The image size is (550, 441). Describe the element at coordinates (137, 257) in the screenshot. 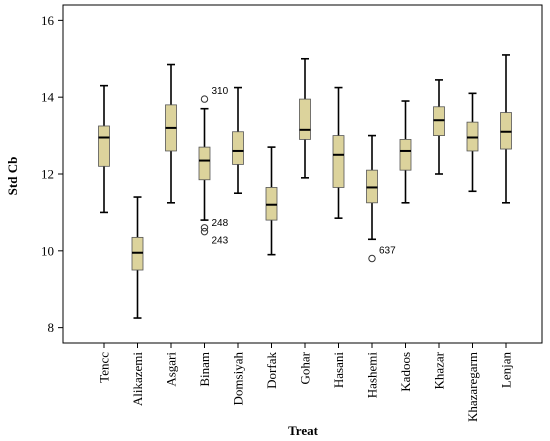

I see `box-alikazemi` at that location.